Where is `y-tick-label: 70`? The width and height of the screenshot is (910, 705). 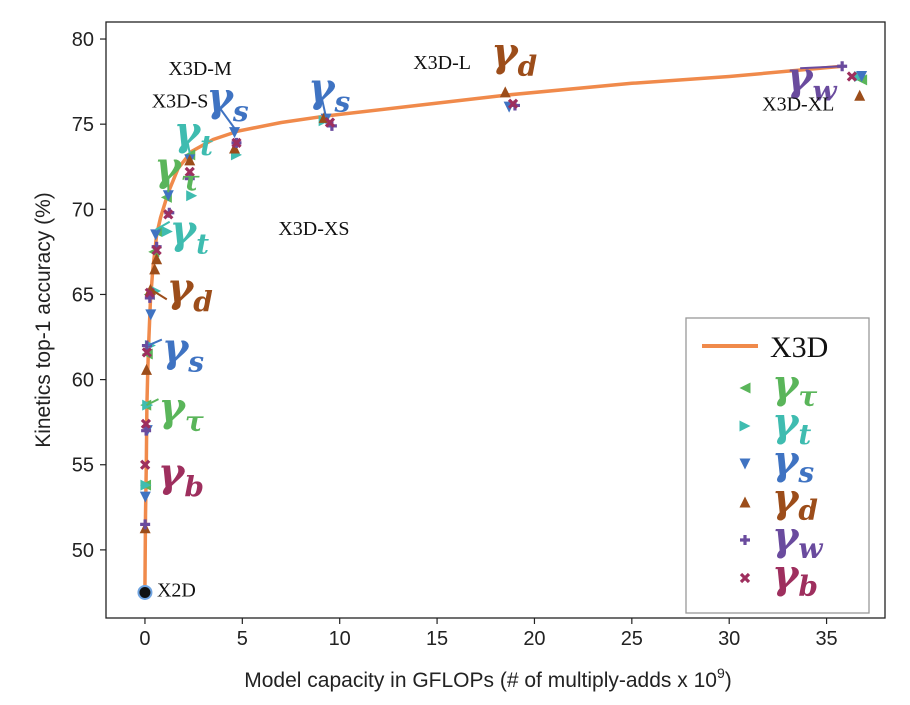
y-tick-label: 70 is located at coordinates (83, 210).